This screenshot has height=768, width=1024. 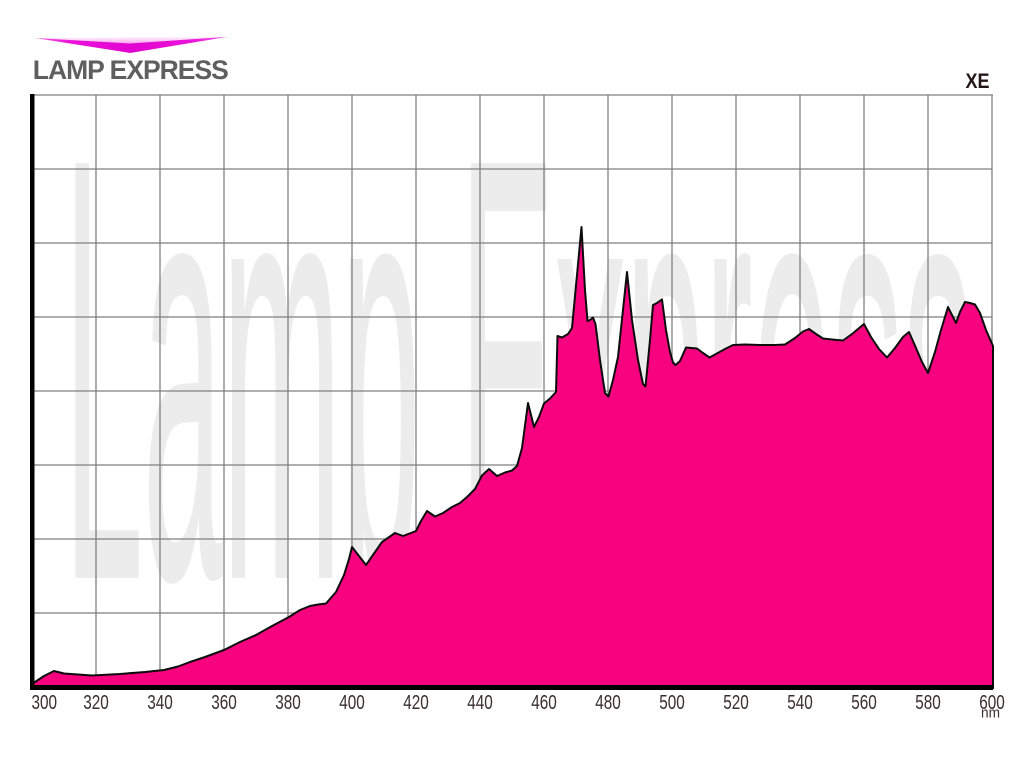 I want to click on svg-text: 300, so click(x=45, y=703).